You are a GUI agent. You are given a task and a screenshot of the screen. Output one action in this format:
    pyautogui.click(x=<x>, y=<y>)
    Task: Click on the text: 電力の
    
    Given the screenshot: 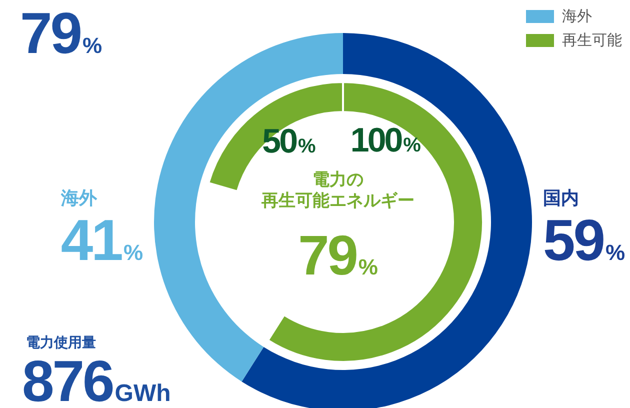 What is the action you would take?
    pyautogui.click(x=338, y=181)
    